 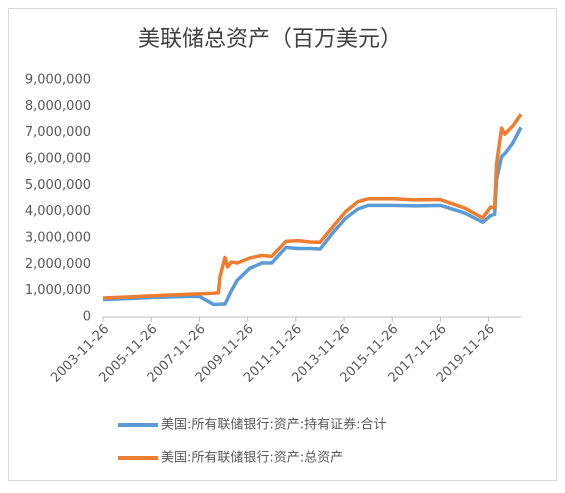 I want to click on y-tick-label: 1,000,000, so click(x=58, y=290).